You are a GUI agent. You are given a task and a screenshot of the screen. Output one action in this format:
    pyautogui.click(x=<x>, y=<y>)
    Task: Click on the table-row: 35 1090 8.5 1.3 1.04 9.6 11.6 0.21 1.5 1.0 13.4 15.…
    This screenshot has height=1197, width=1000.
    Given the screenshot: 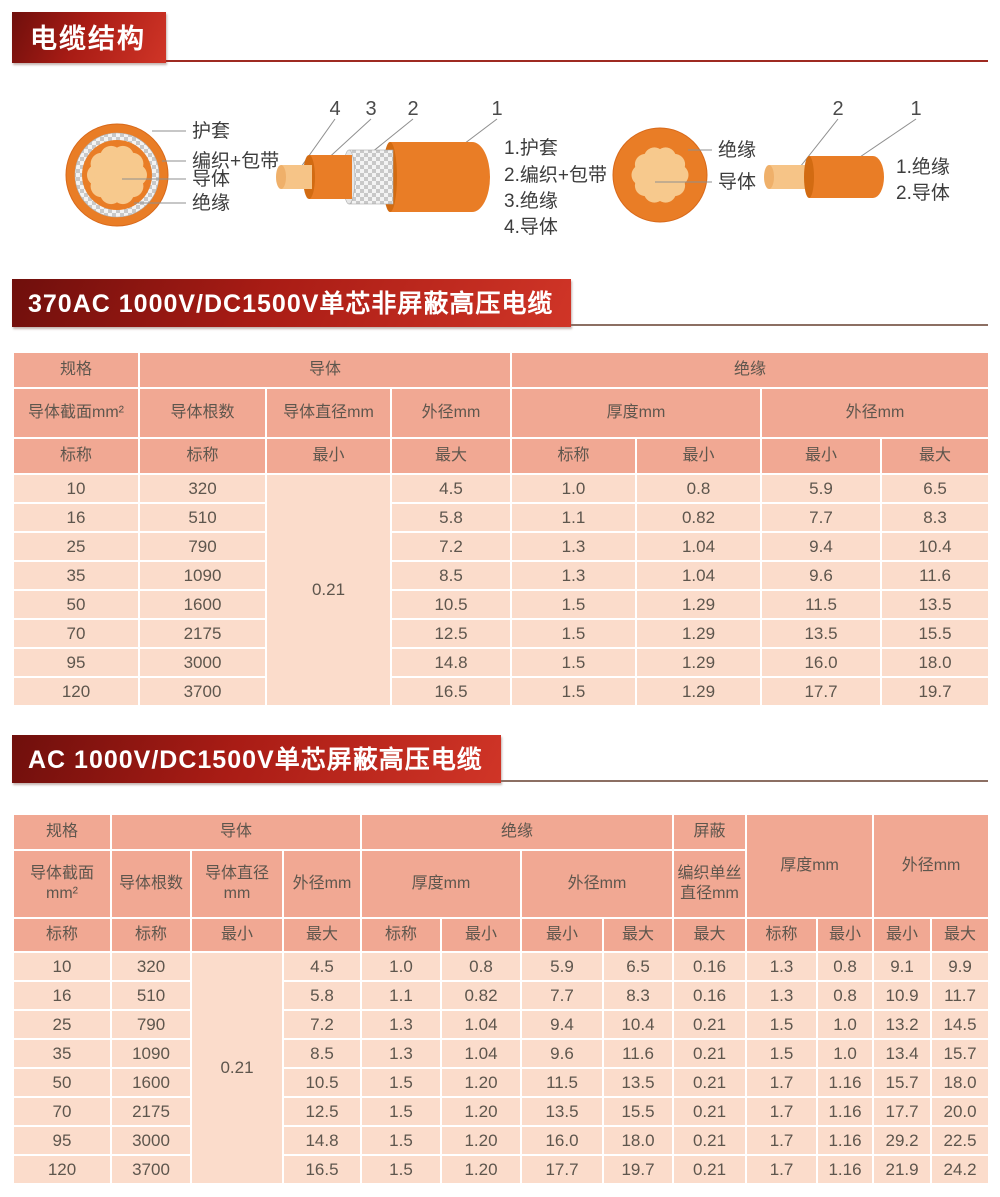 What is the action you would take?
    pyautogui.click(x=501, y=1053)
    